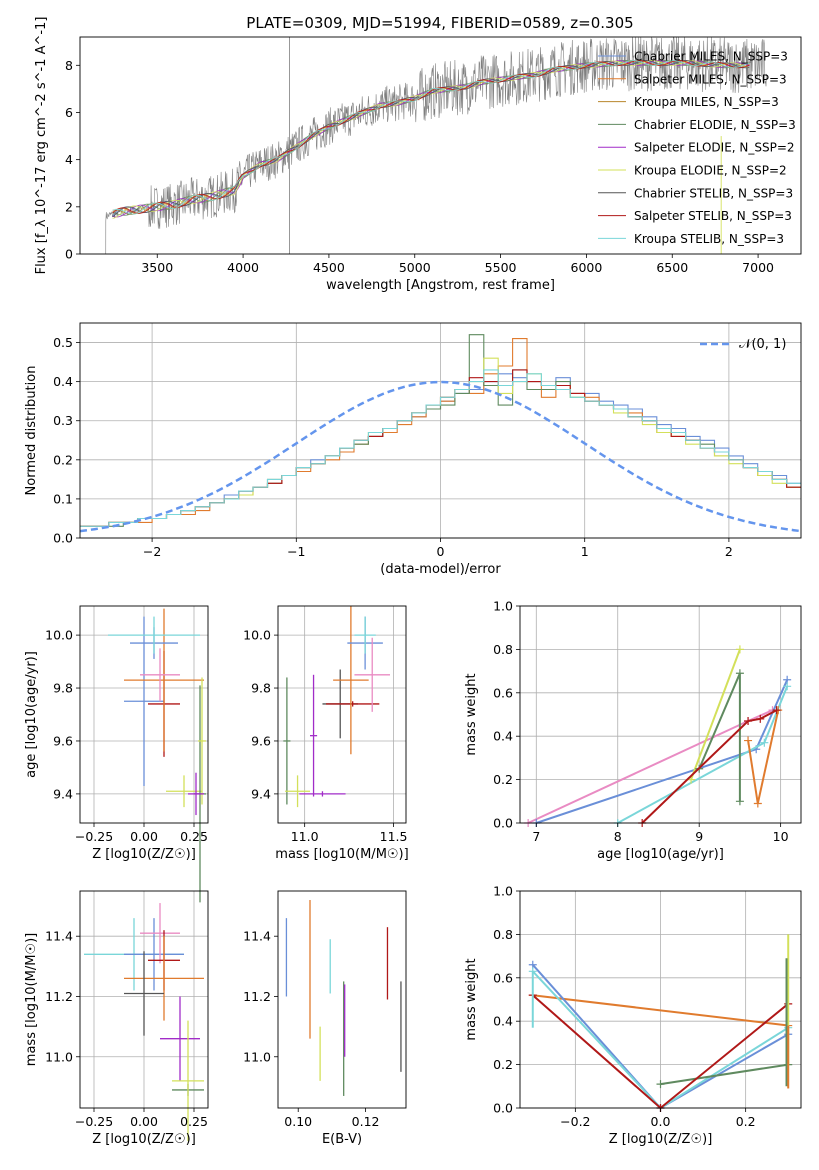 Image resolution: width=819 pixels, height=1170 pixels. I want to click on y-tick-label: 0.5, so click(63, 342).